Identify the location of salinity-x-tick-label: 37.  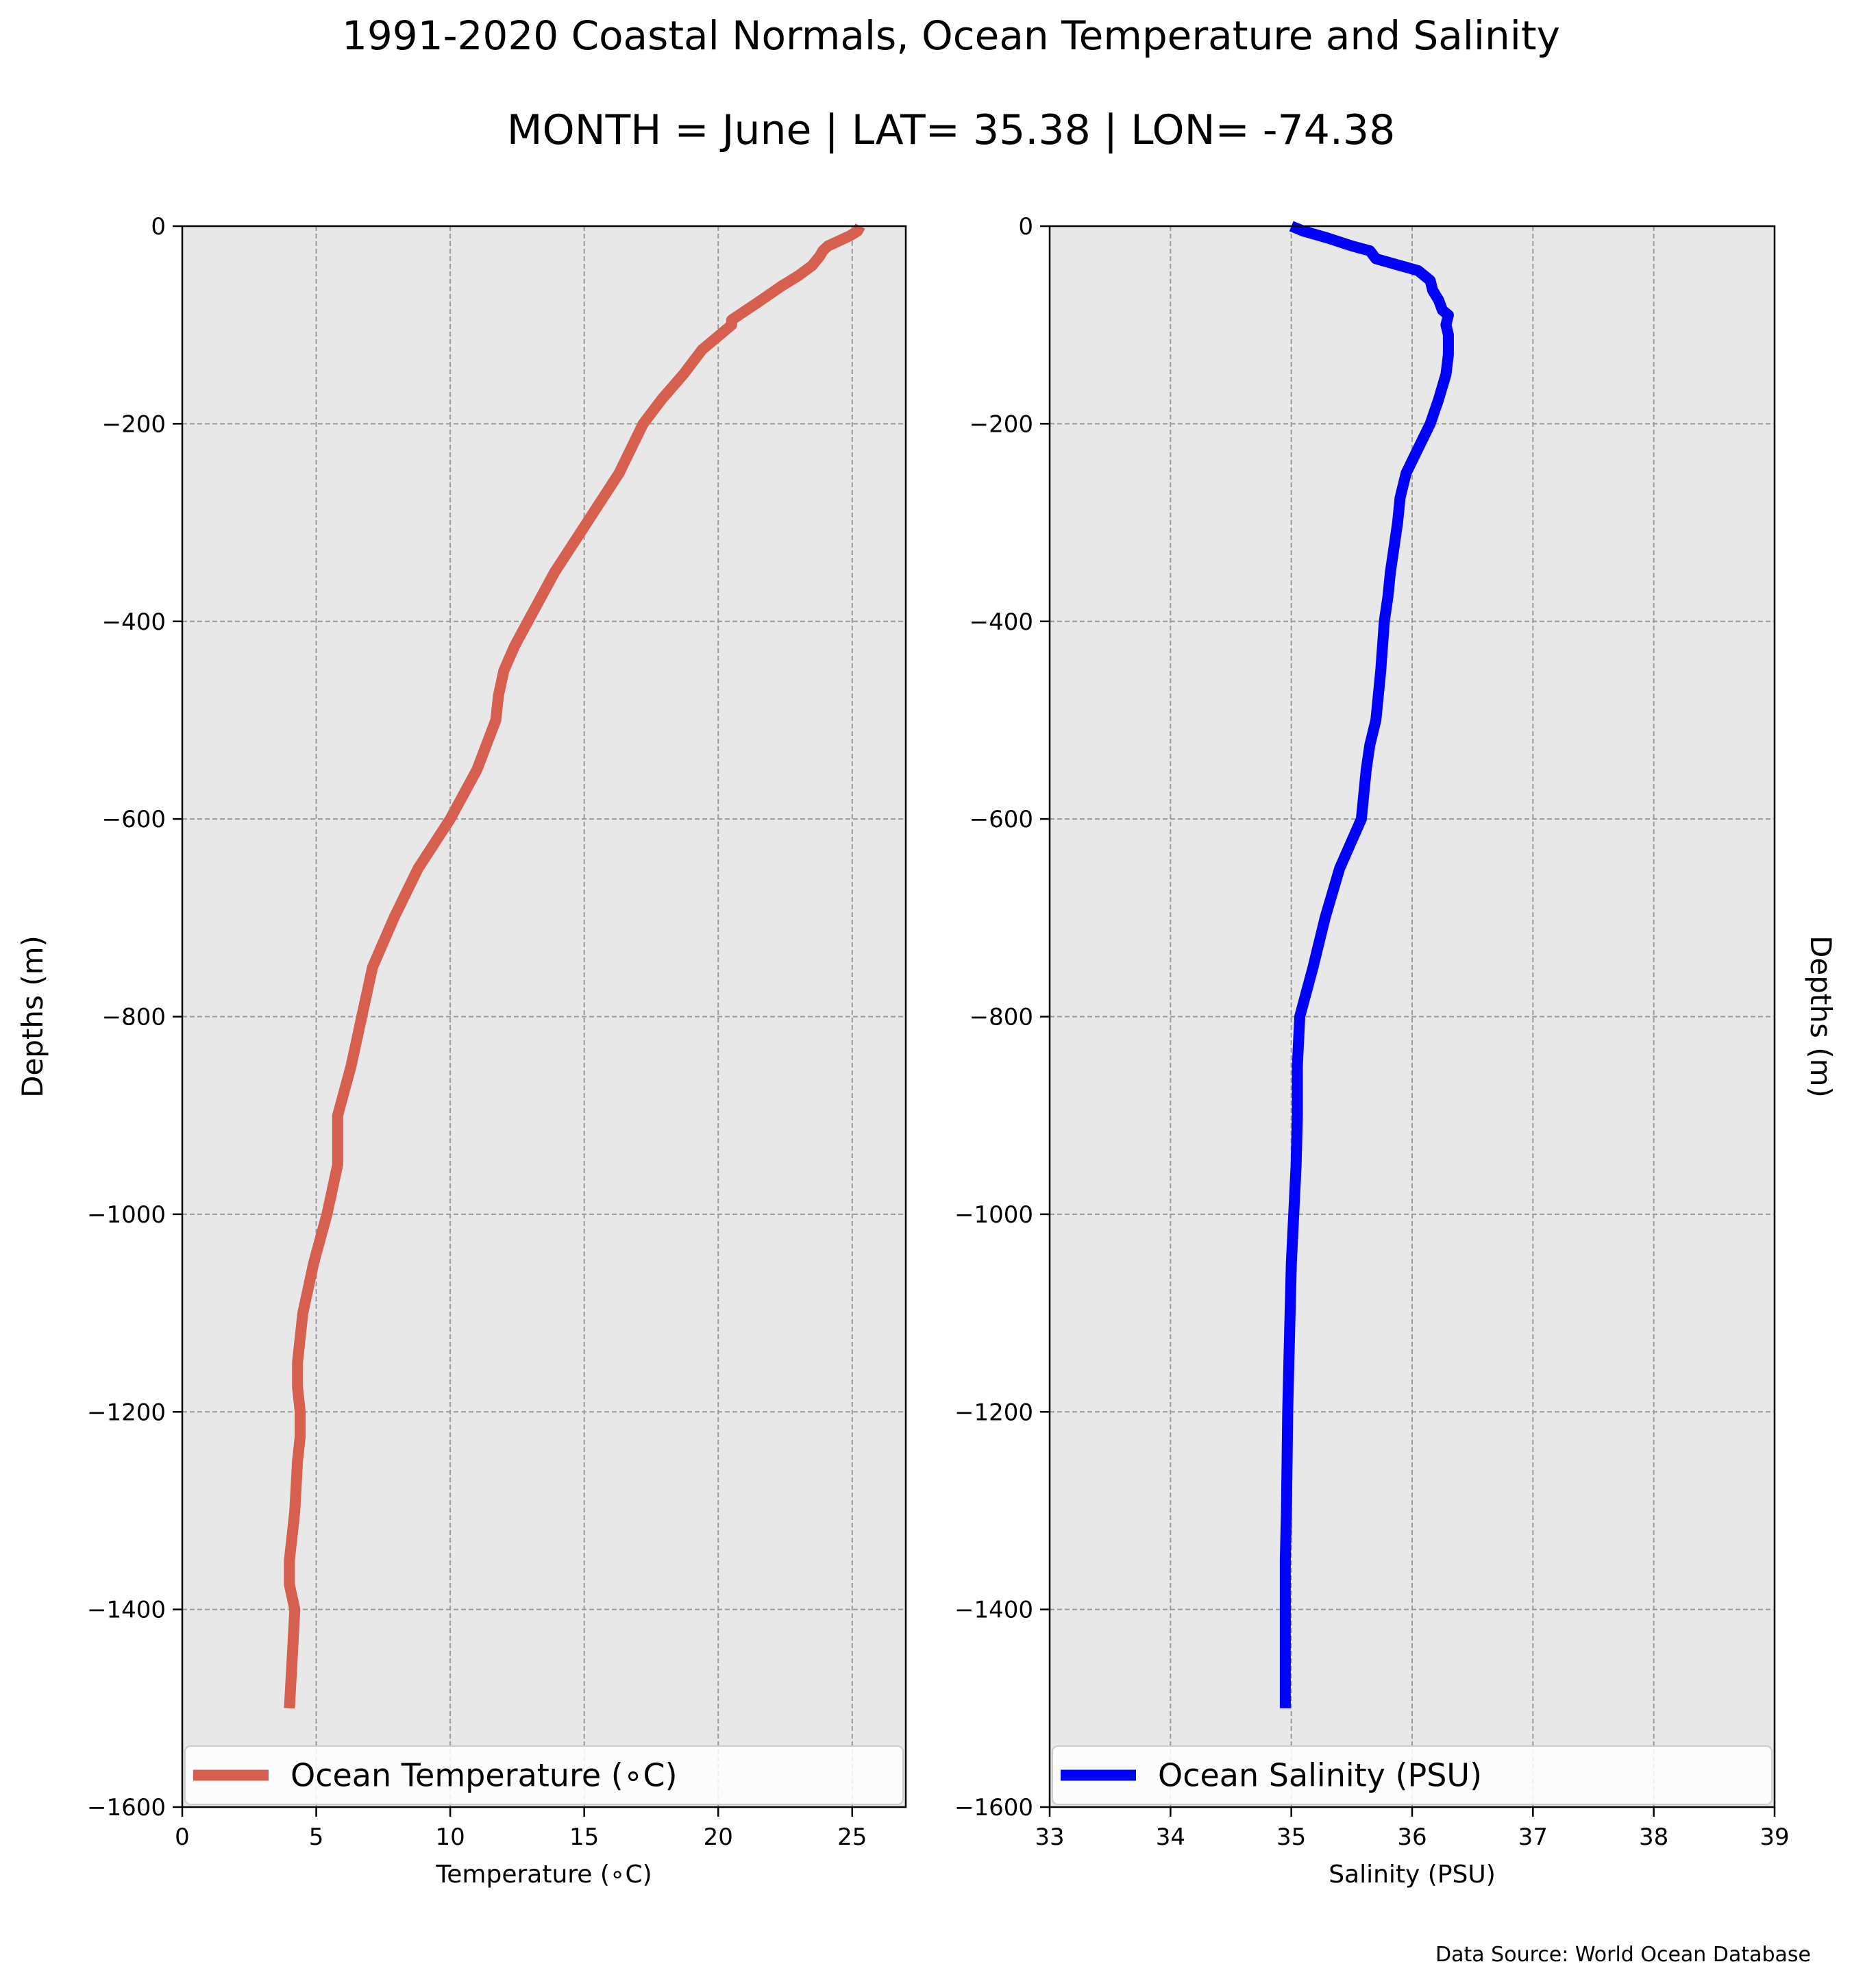
(1533, 1838).